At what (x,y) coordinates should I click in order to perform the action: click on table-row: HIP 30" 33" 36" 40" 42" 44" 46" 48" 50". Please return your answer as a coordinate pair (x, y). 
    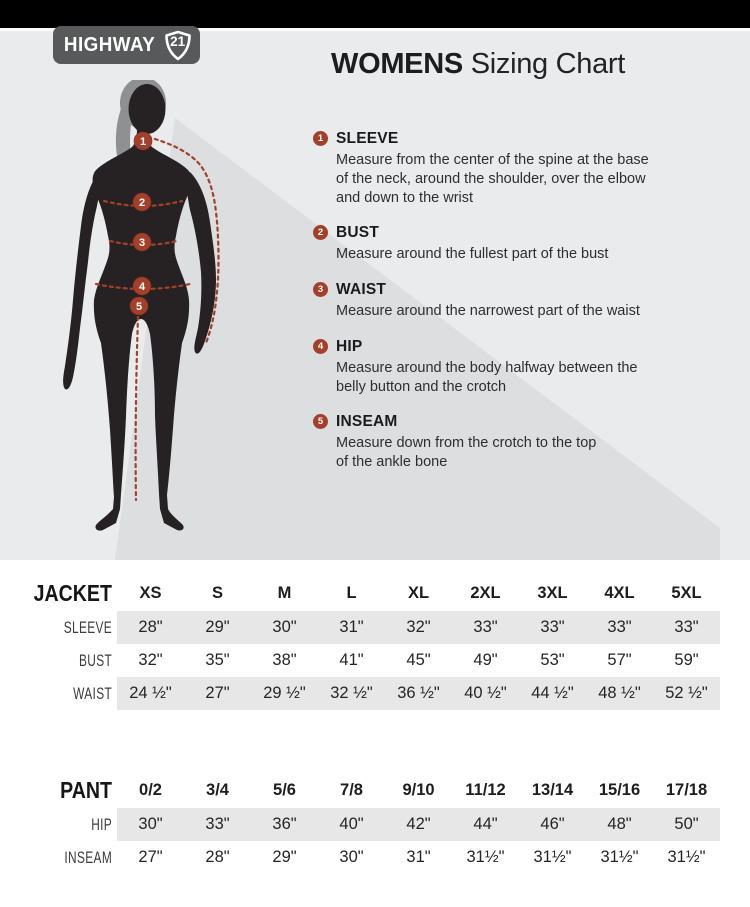
    Looking at the image, I should click on (382, 824).